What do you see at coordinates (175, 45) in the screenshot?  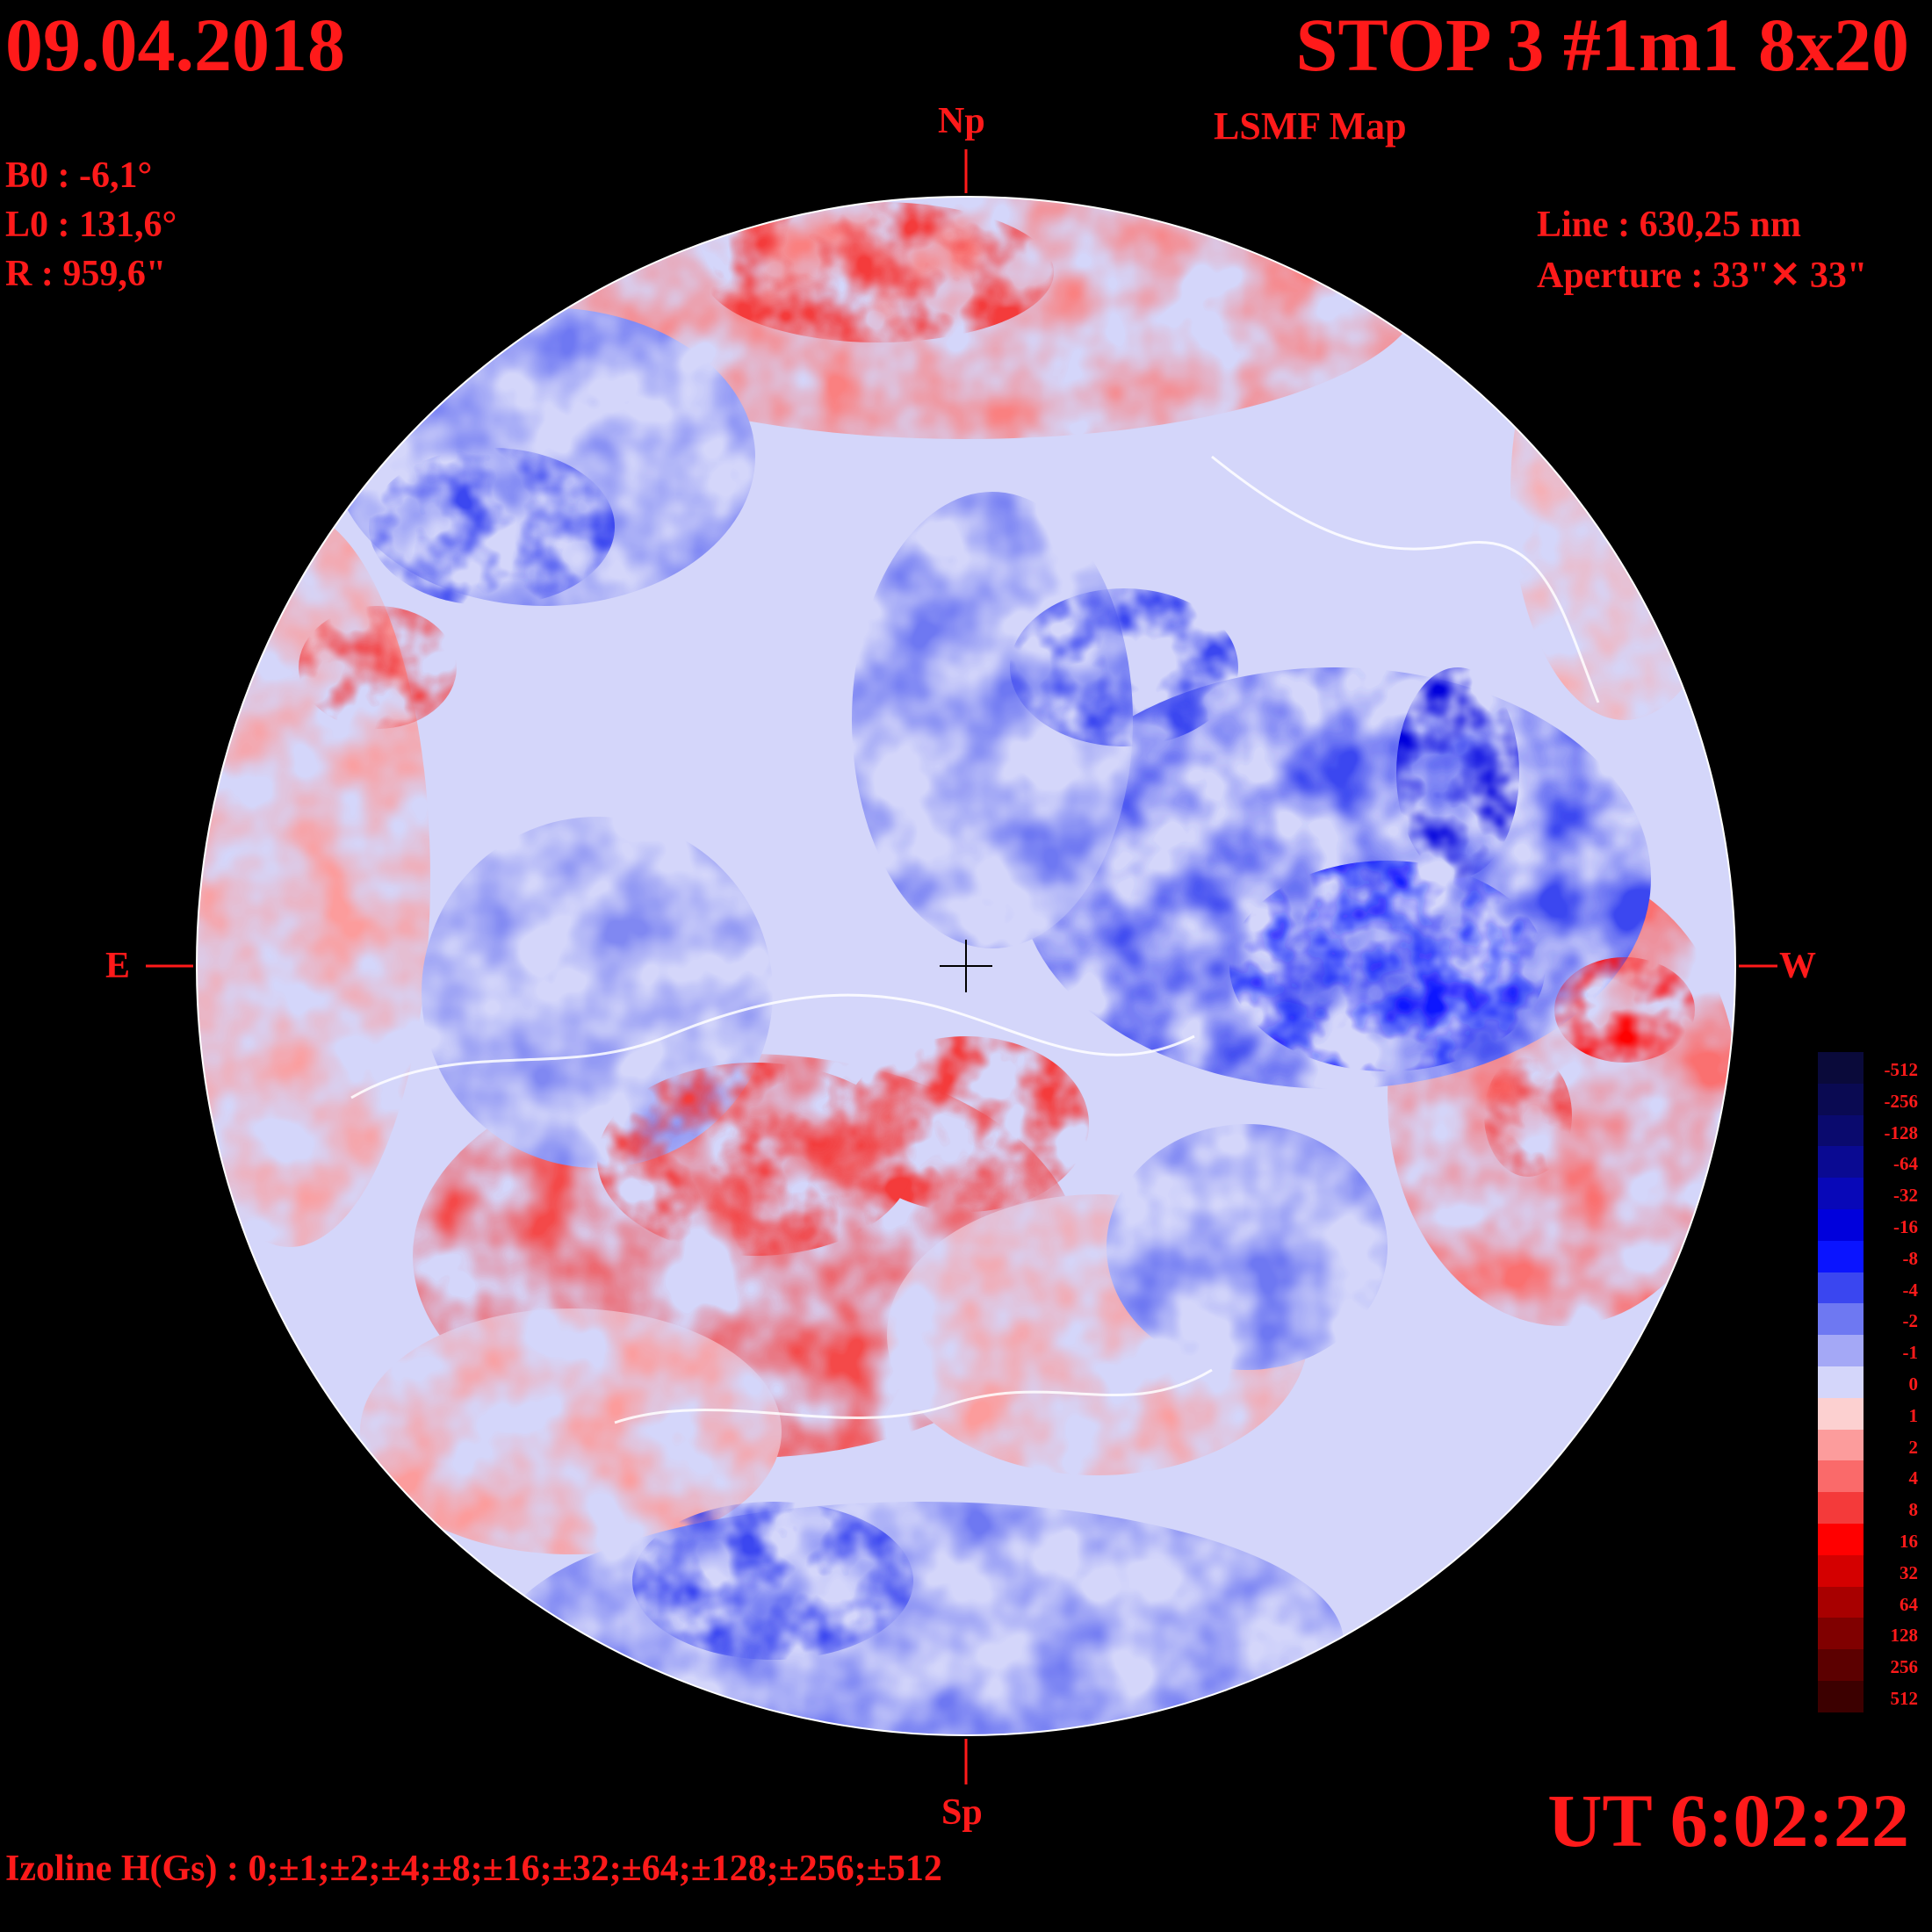 I see `observation-date: 09.04.2018` at bounding box center [175, 45].